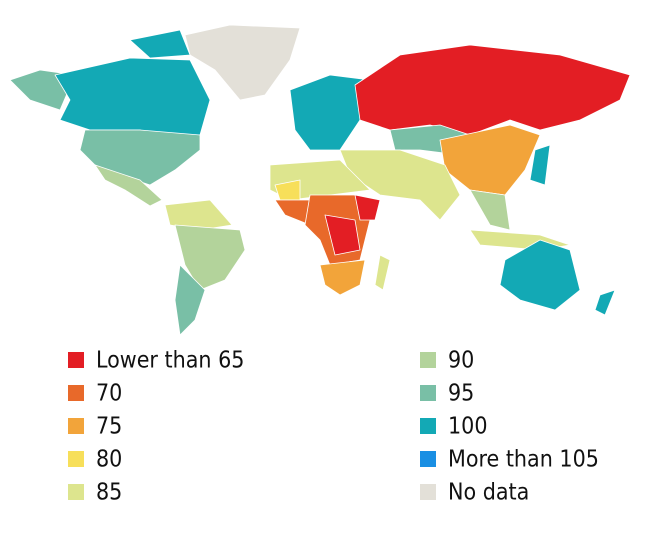 The height and width of the screenshot is (535, 663). What do you see at coordinates (488, 493) in the screenshot?
I see `legend-label: No data` at bounding box center [488, 493].